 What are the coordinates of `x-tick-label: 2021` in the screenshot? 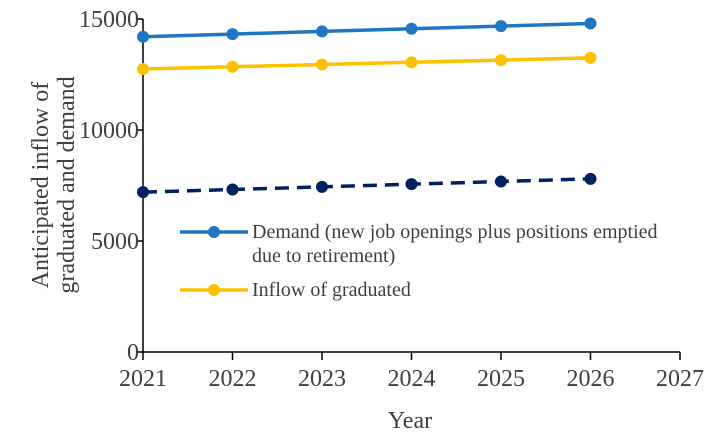 It's located at (143, 379).